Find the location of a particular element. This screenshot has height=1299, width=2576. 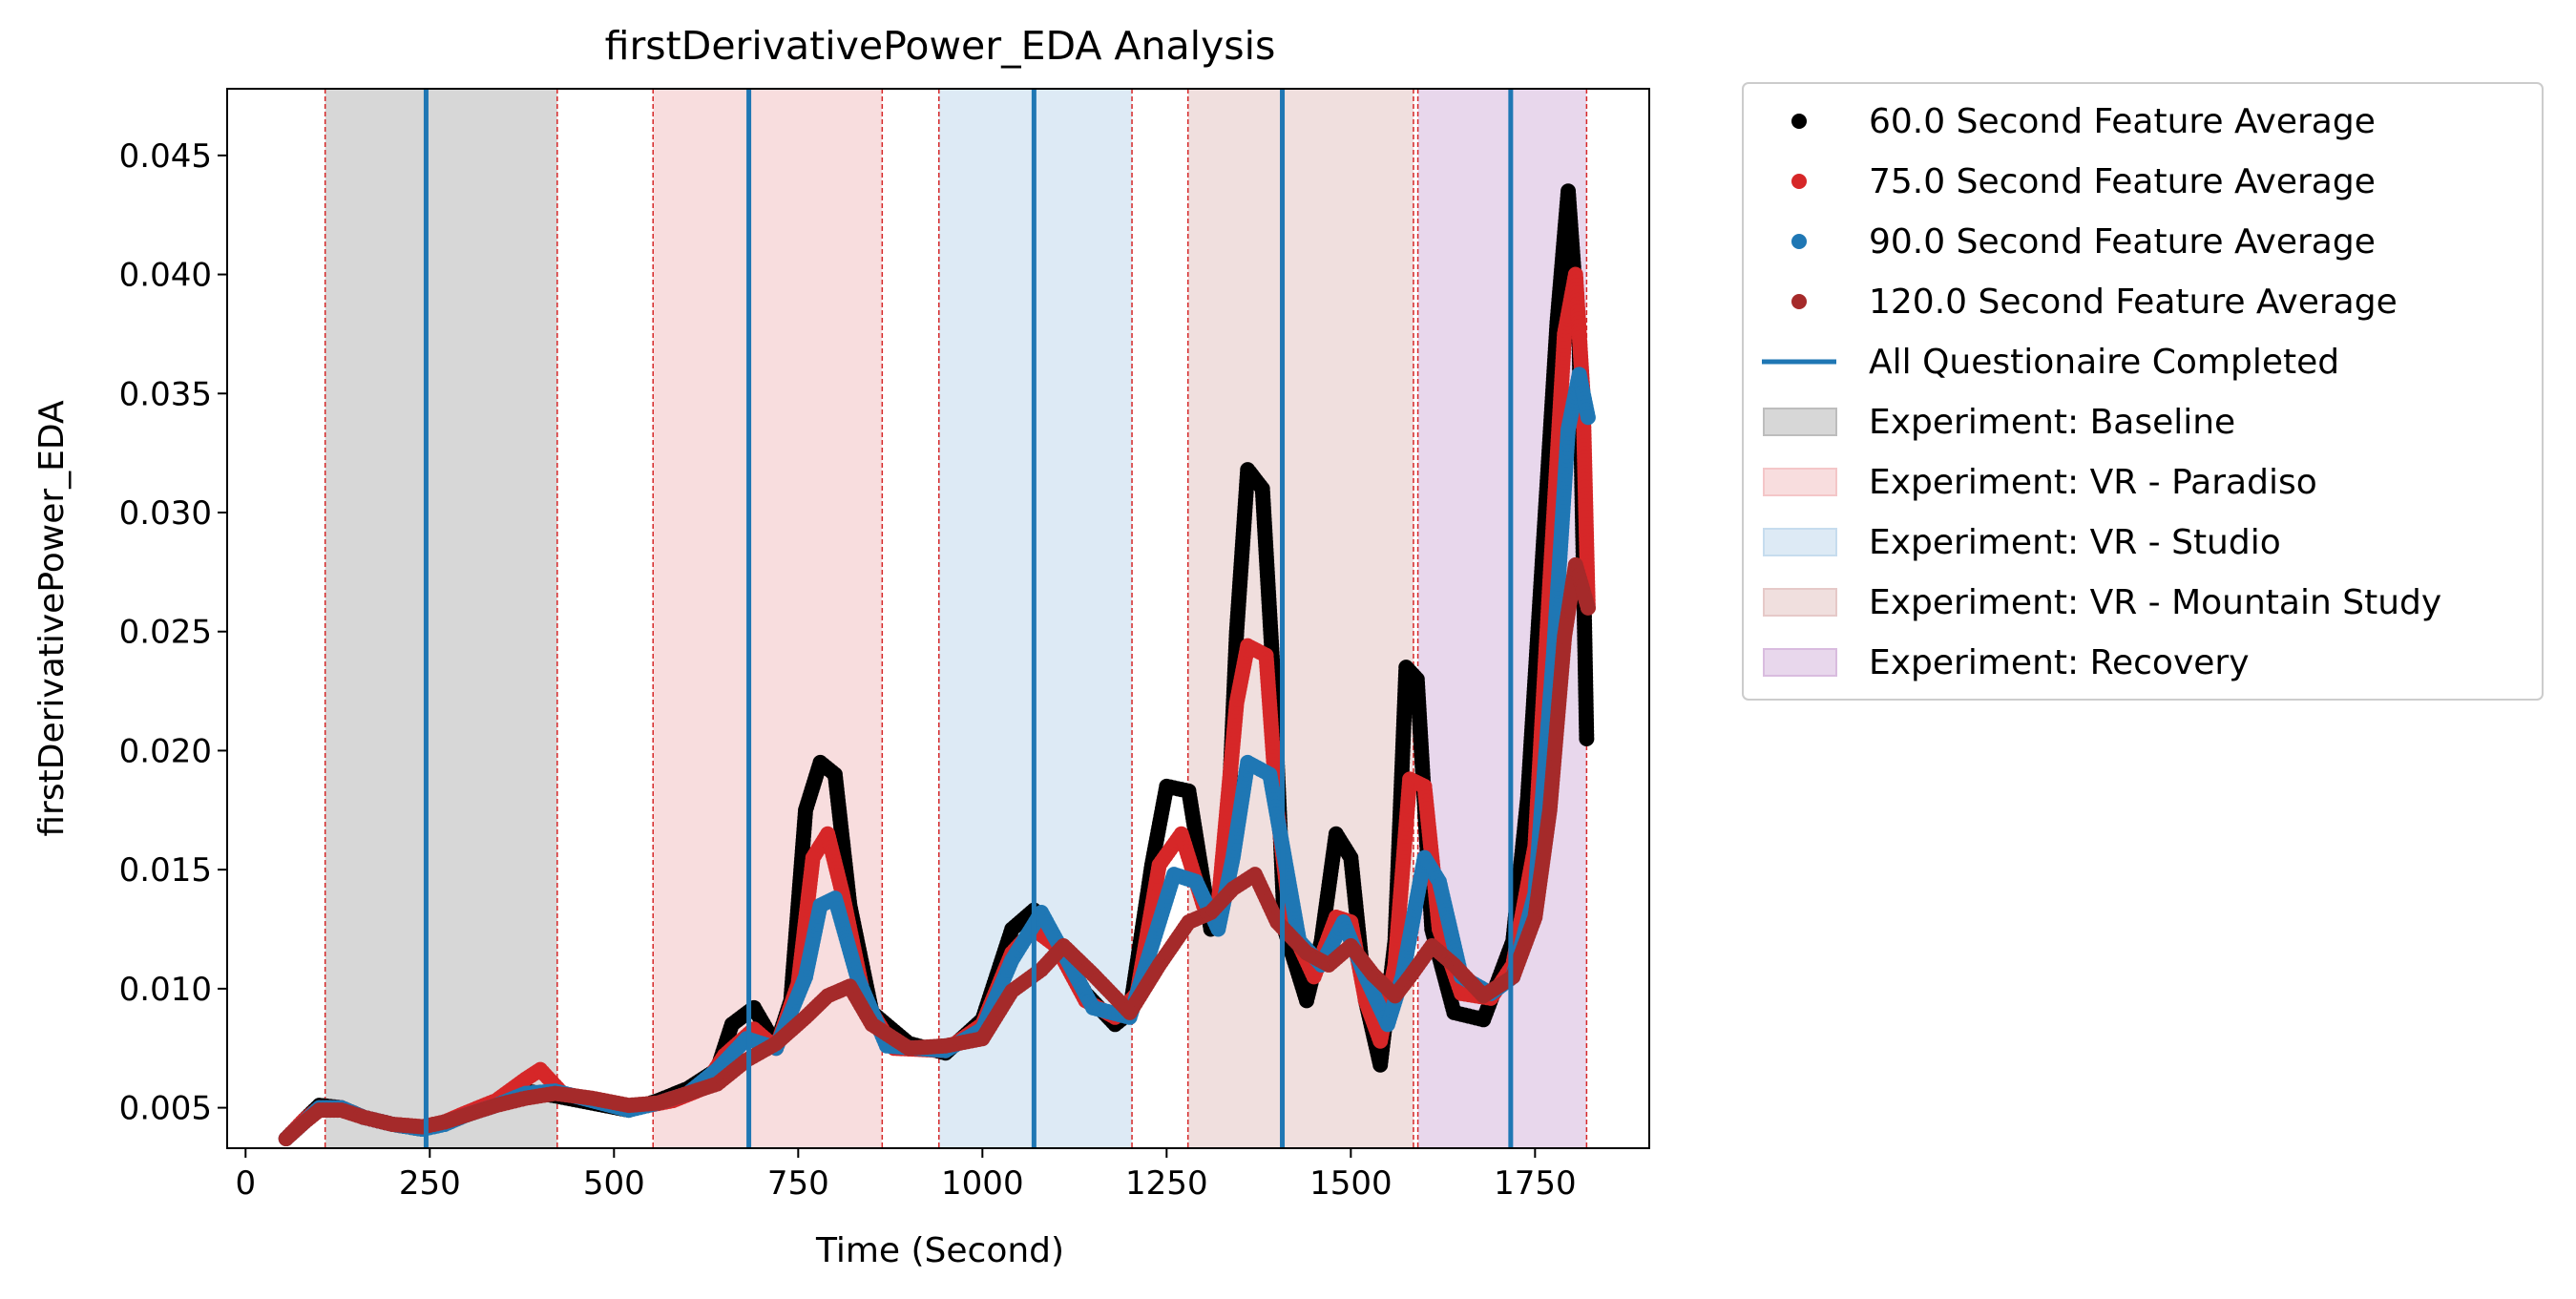

legend-label: Experiment: VR - Studio is located at coordinates (2075, 542).